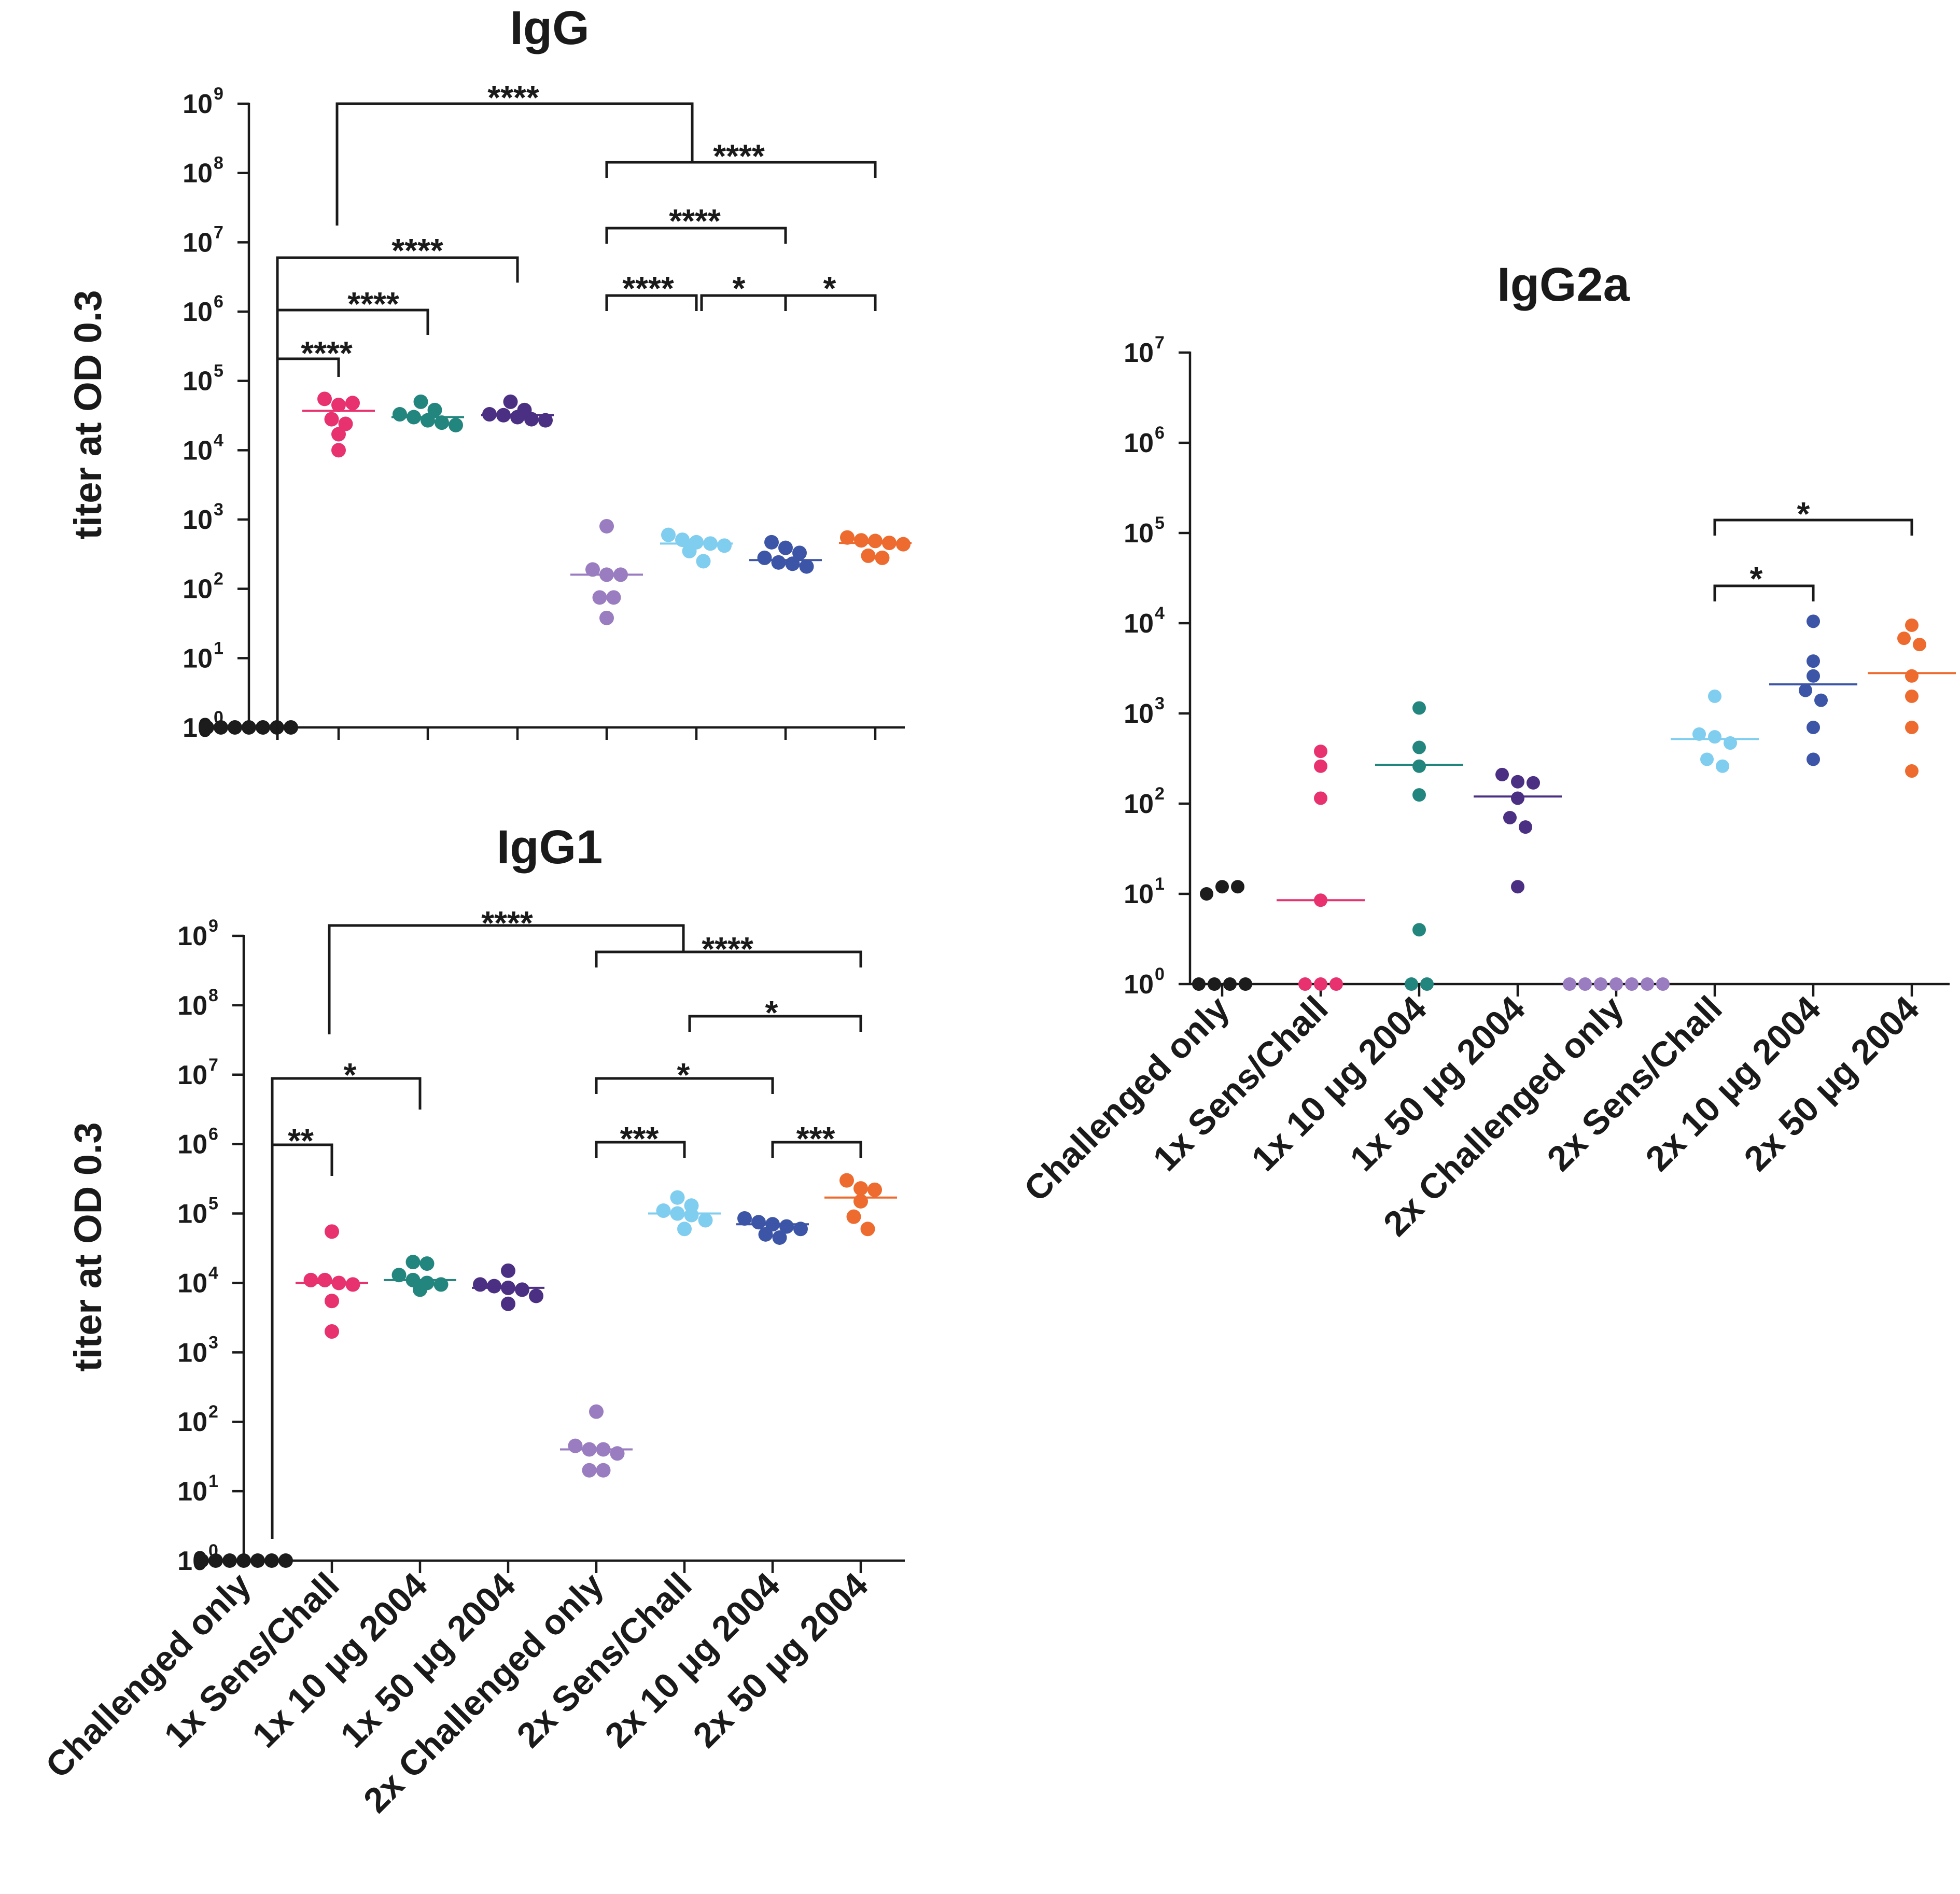 The height and width of the screenshot is (1894, 1960). I want to click on category-label: 2x 50 μg 2004, so click(1832, 1084).